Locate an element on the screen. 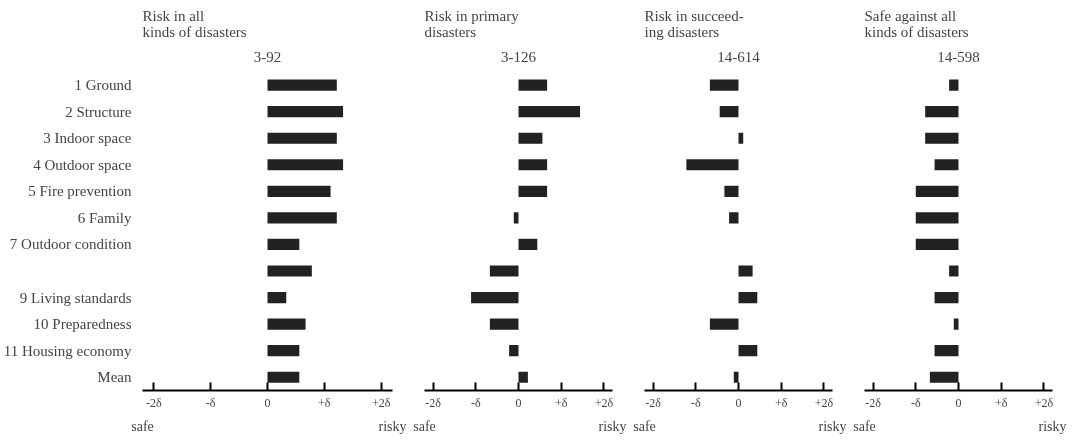 The width and height of the screenshot is (1072, 442). y-tick-label: 11 Housing economy is located at coordinates (67, 350).